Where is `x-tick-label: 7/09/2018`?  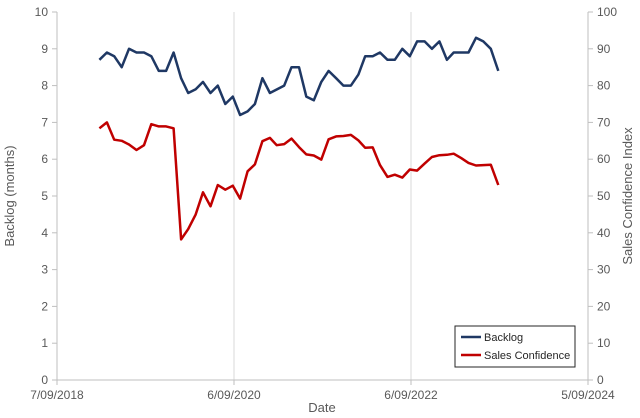 x-tick-label: 7/09/2018 is located at coordinates (57, 395).